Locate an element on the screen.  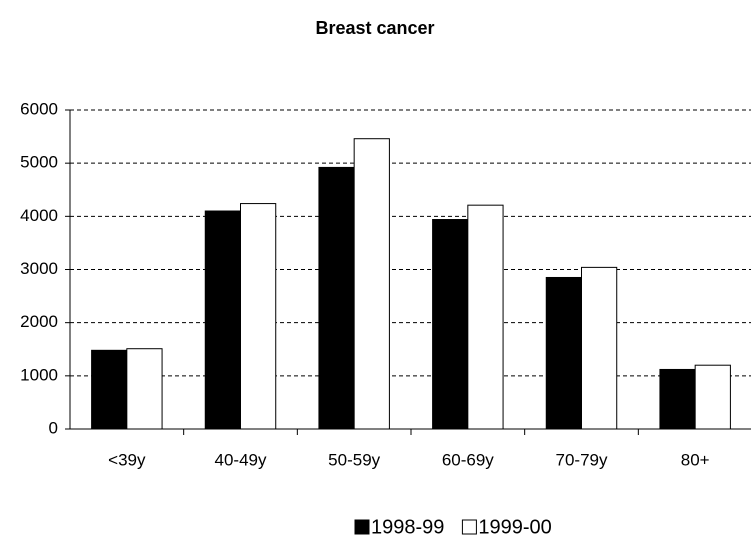
legend-label: 1999-00 is located at coordinates (514, 527).